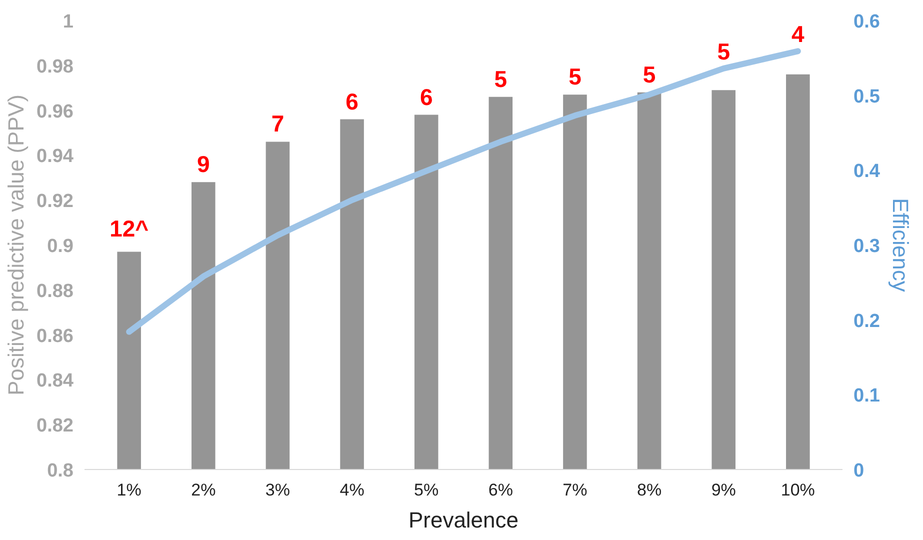 The width and height of the screenshot is (923, 540). Describe the element at coordinates (55, 201) in the screenshot. I see `y-tick-label: 0.92` at that location.